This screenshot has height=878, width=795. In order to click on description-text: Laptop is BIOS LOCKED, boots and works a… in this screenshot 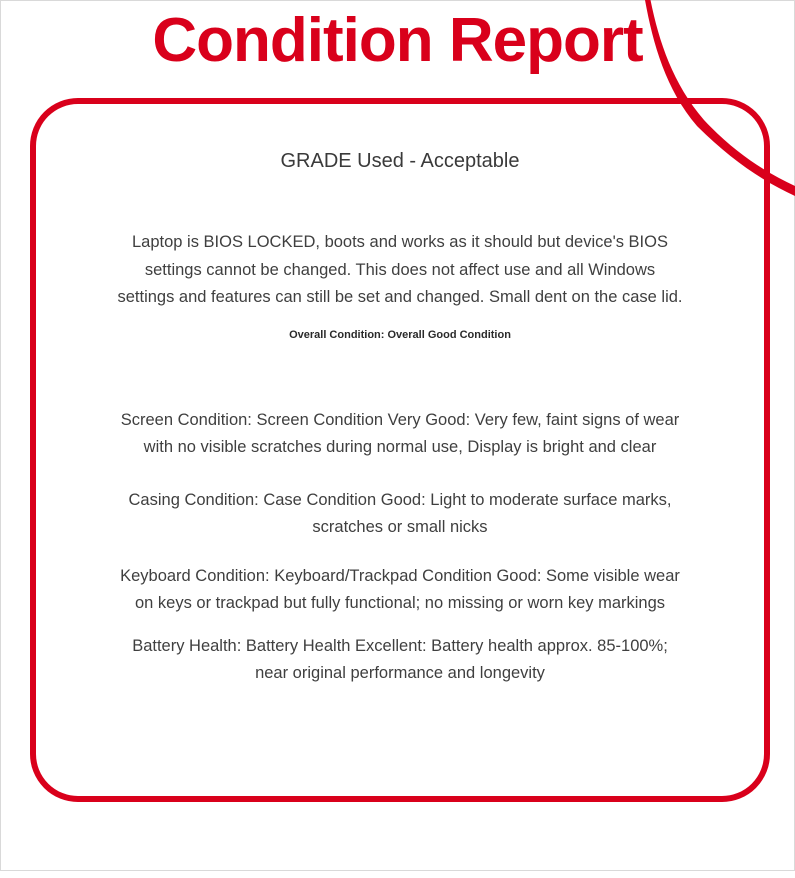, I will do `click(400, 269)`.